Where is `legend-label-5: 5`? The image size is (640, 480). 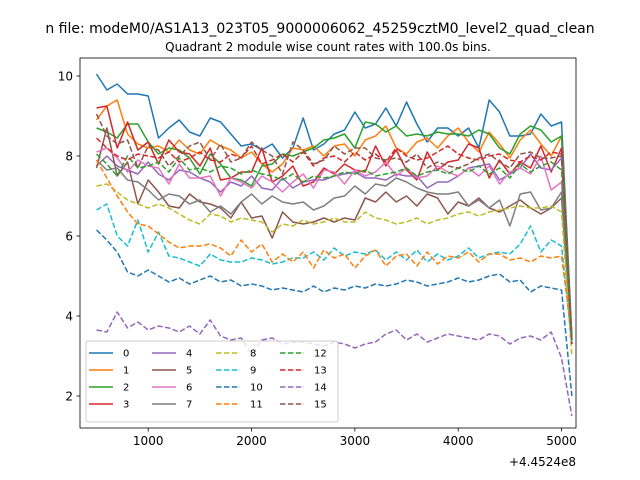
legend-label-5: 5 is located at coordinates (189, 371).